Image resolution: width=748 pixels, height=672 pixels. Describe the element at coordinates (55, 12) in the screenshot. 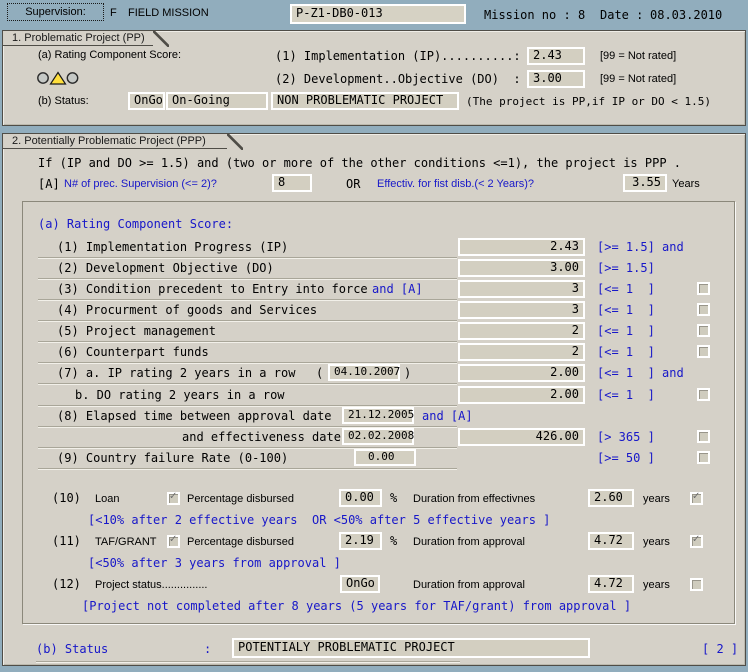

I see `supervision-button: Supervision:` at that location.